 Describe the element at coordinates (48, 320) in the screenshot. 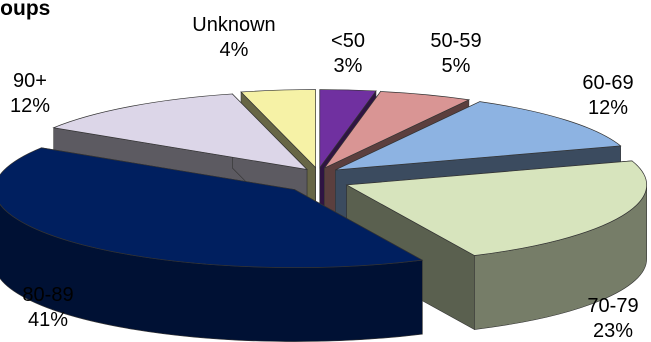

I see `pie-value-4: 41%` at that location.